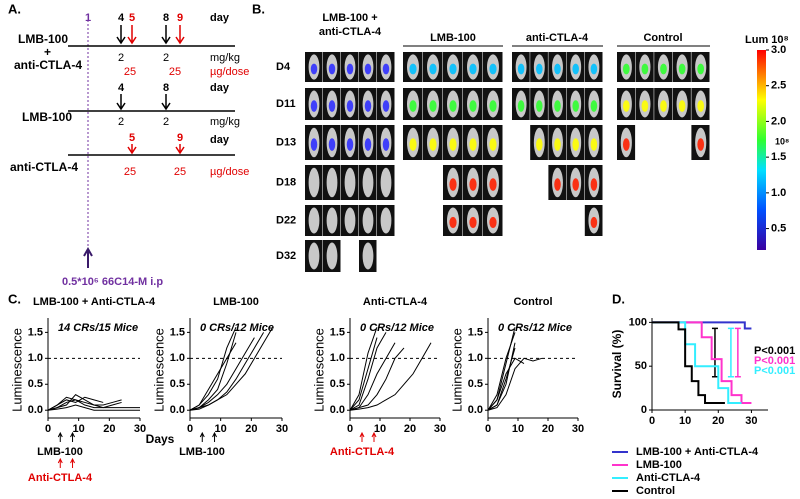  What do you see at coordinates (236, 302) in the screenshot?
I see `chart-title: LMB-100` at bounding box center [236, 302].